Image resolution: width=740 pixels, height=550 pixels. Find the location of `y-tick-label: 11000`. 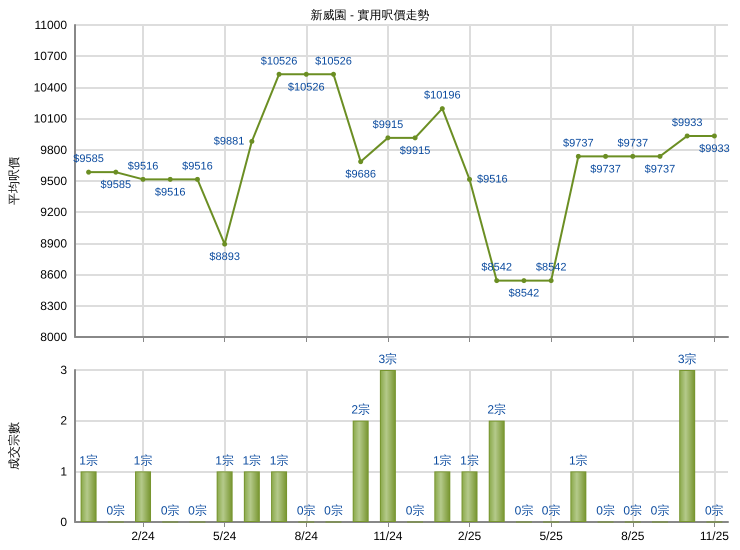

y-tick-label: 11000 is located at coordinates (51, 25).